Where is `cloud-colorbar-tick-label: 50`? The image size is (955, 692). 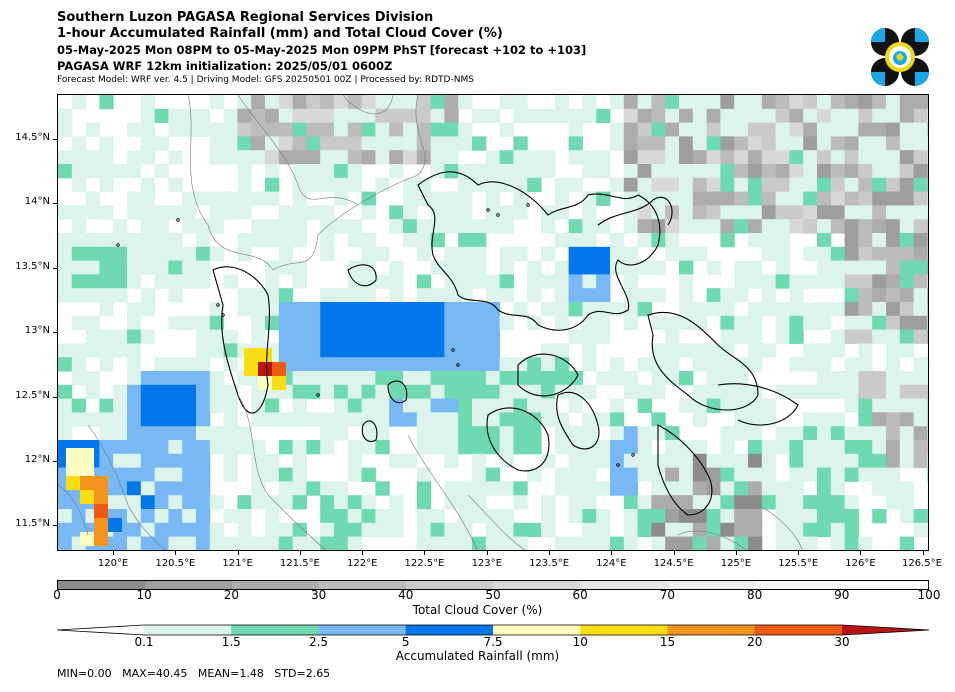
cloud-colorbar-tick-label: 50 is located at coordinates (493, 595).